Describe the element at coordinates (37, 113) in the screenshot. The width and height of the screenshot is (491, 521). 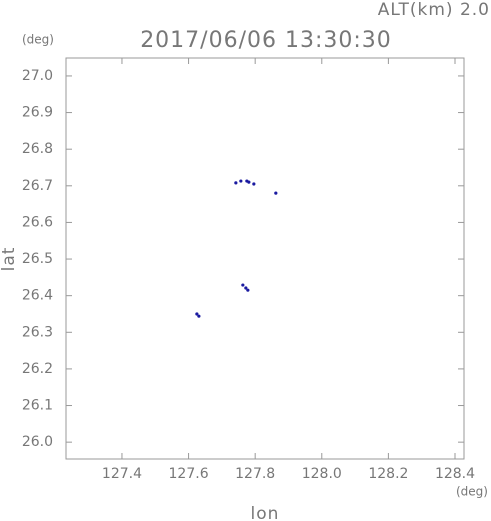
I see `y-tick-label: 26.9` at that location.